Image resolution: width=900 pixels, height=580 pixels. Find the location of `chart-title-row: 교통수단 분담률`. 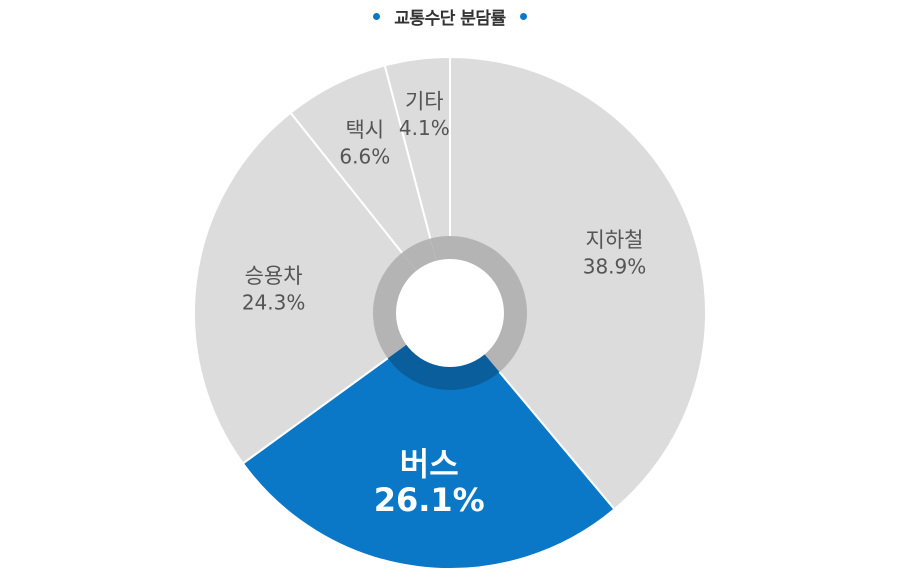

chart-title-row: 교통수단 분담률 is located at coordinates (450, 16).